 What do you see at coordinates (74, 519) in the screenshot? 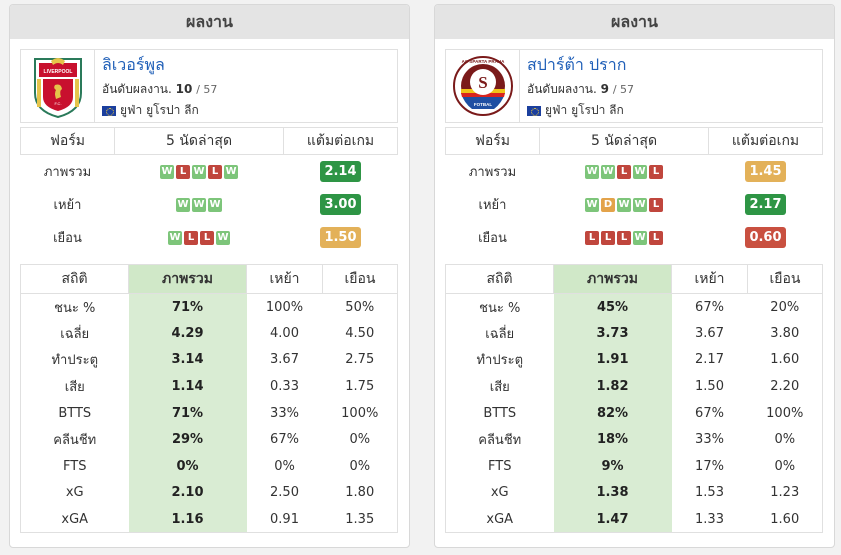
I see `stat-label: xGA` at bounding box center [74, 519].